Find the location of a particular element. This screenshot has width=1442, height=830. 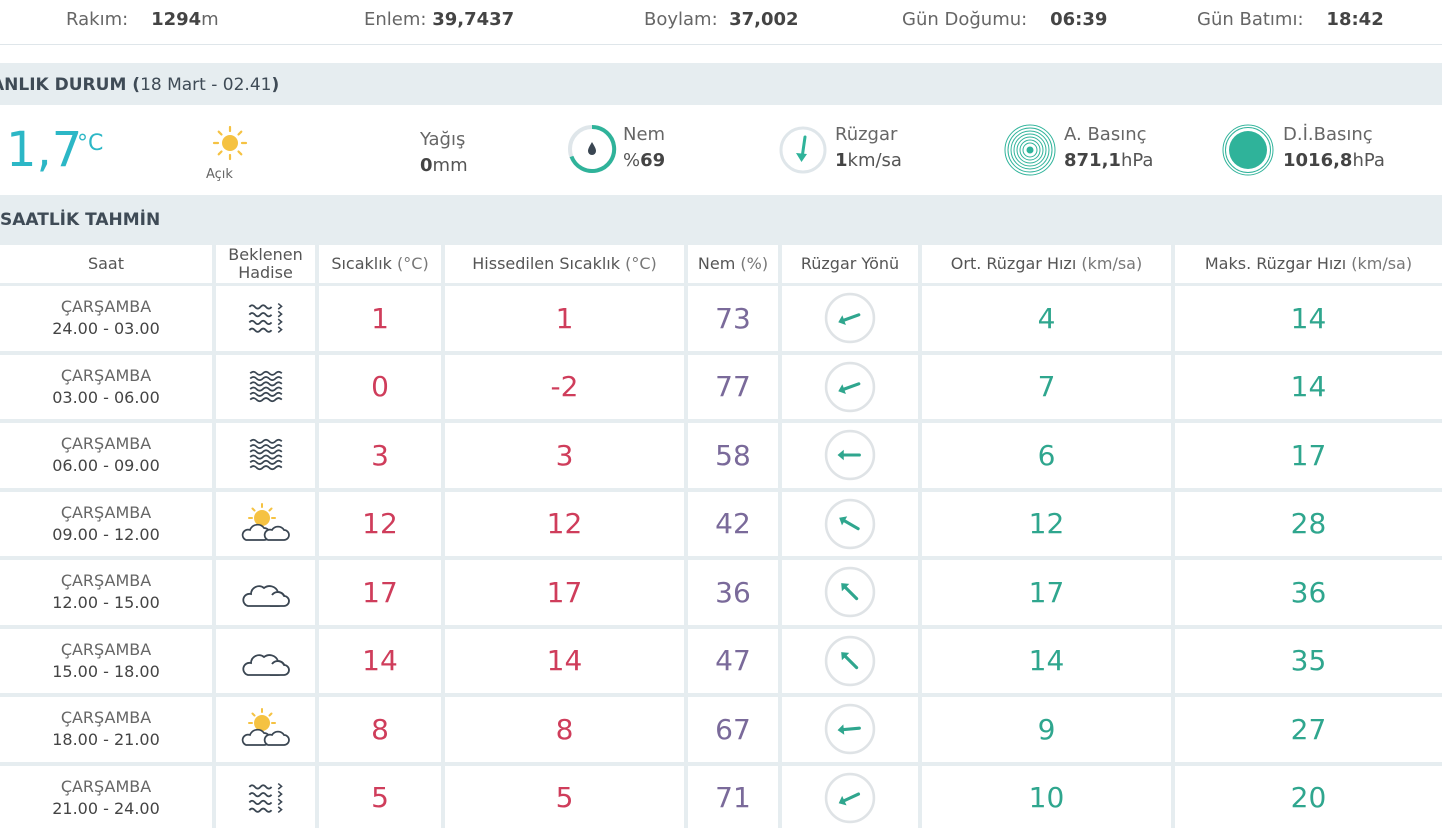

humidity-cell: 58 is located at coordinates (733, 455).